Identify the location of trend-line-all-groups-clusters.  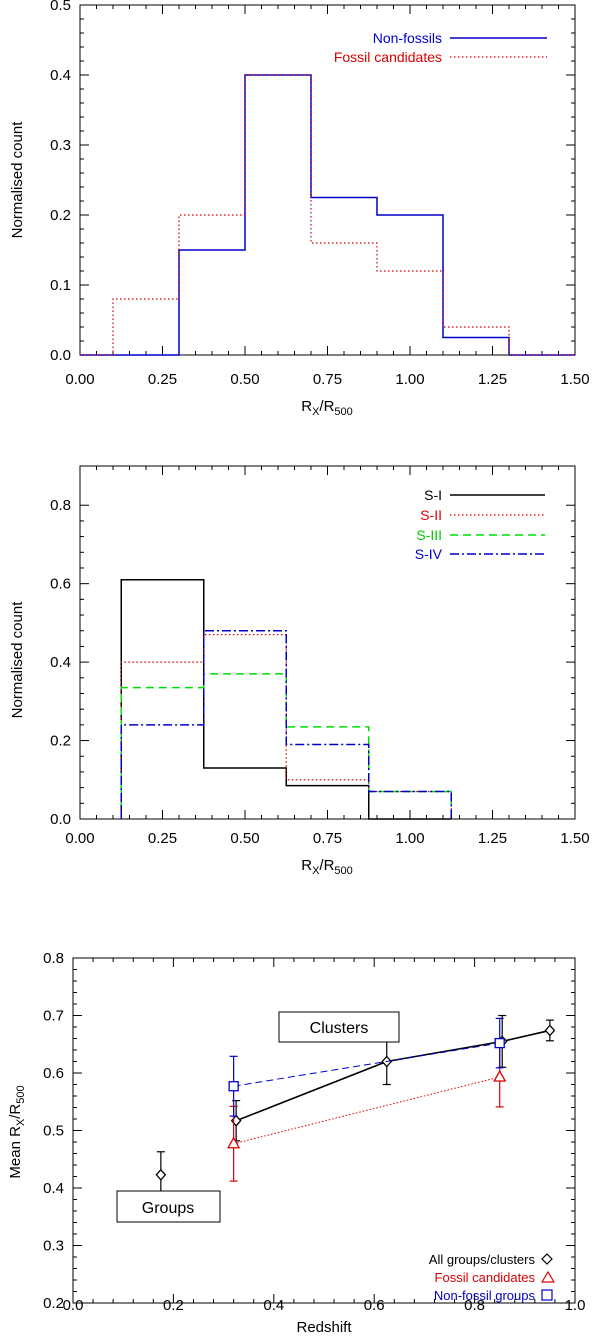
(393, 1075).